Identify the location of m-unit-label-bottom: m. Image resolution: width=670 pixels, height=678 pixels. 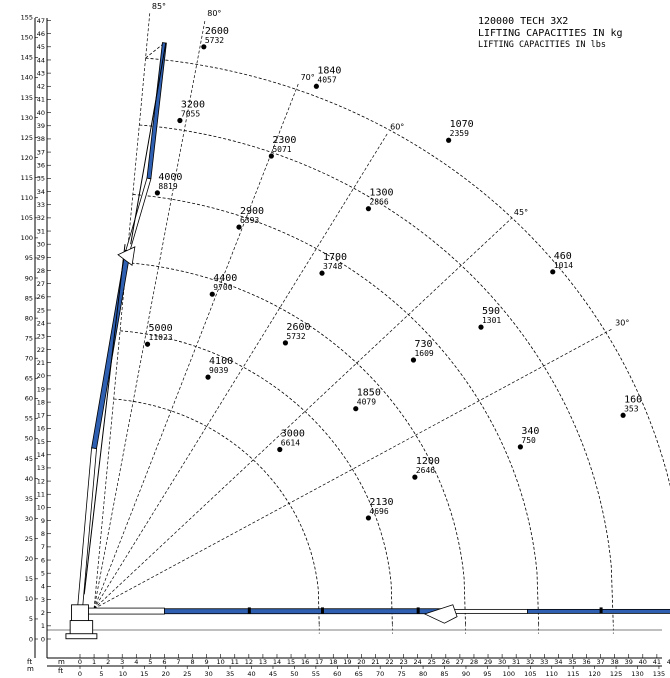
(61, 662).